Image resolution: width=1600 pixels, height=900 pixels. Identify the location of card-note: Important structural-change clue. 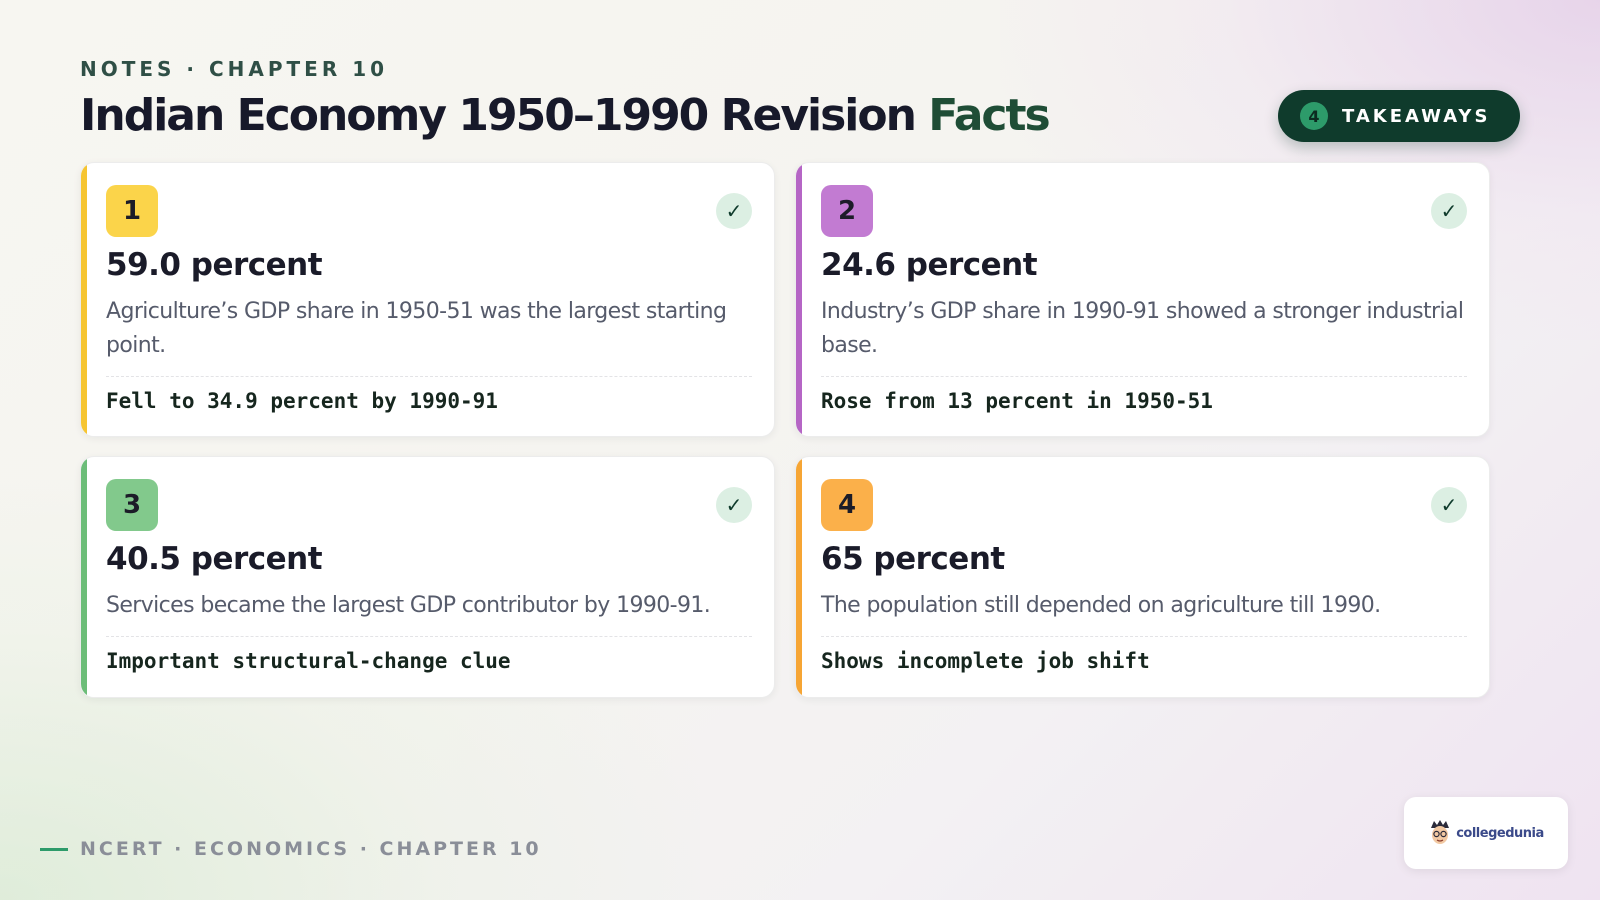
(308, 661).